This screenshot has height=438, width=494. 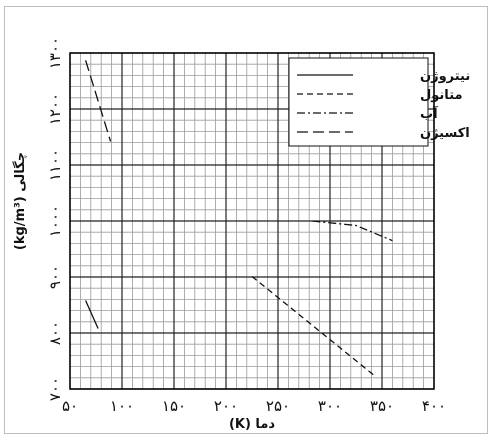 What do you see at coordinates (55, 53) in the screenshot?
I see `y-tick-label: ۱۳۰۰` at bounding box center [55, 53].